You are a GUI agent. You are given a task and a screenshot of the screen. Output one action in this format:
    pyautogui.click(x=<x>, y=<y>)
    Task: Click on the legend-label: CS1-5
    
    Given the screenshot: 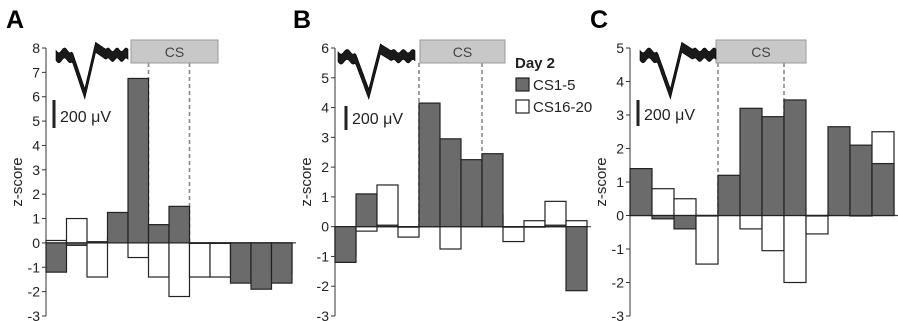 What is the action you would take?
    pyautogui.click(x=554, y=85)
    